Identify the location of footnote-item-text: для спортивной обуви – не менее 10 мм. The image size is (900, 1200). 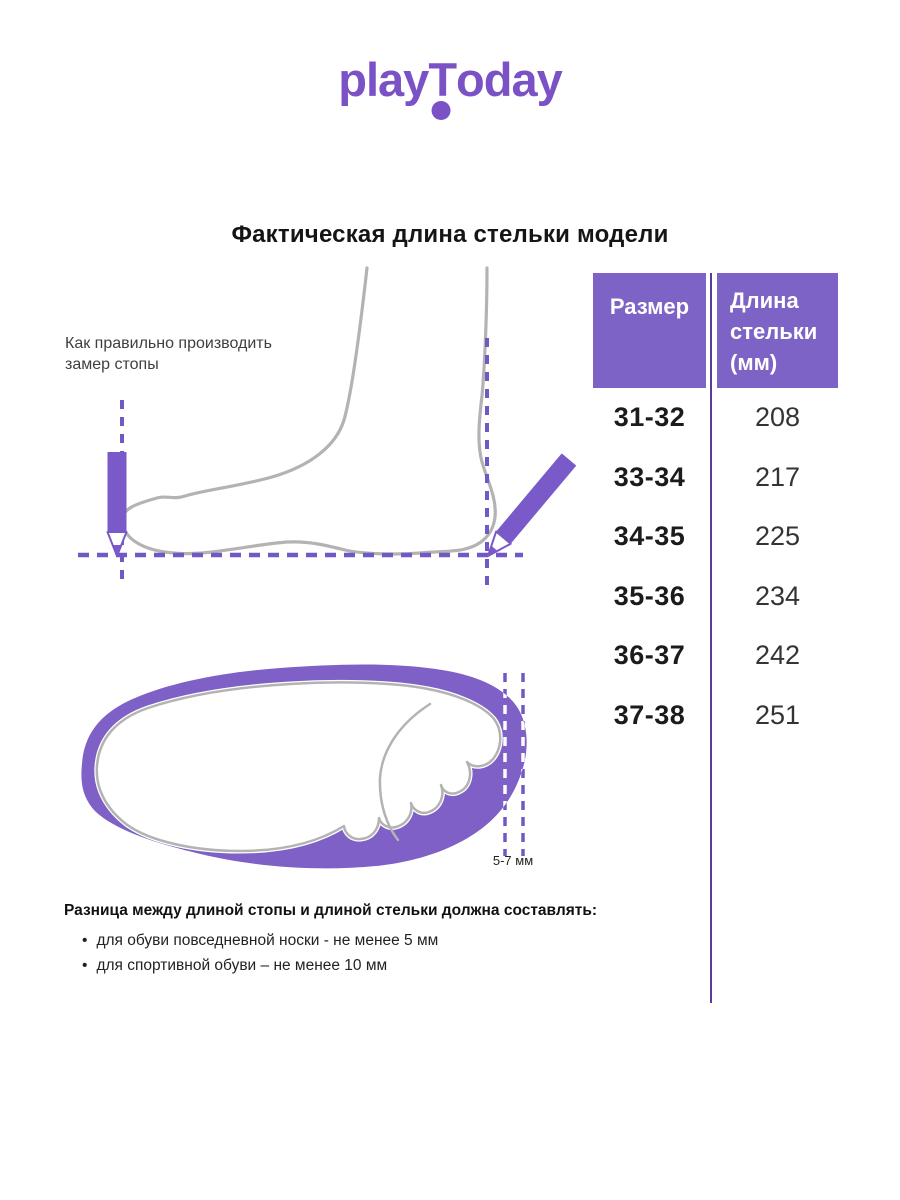
(242, 965).